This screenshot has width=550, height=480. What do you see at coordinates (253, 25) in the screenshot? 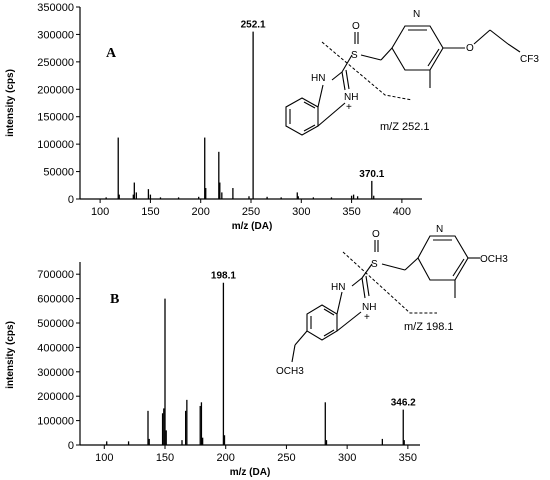
I see `panel-a-peak-label: 252.1` at bounding box center [253, 25].